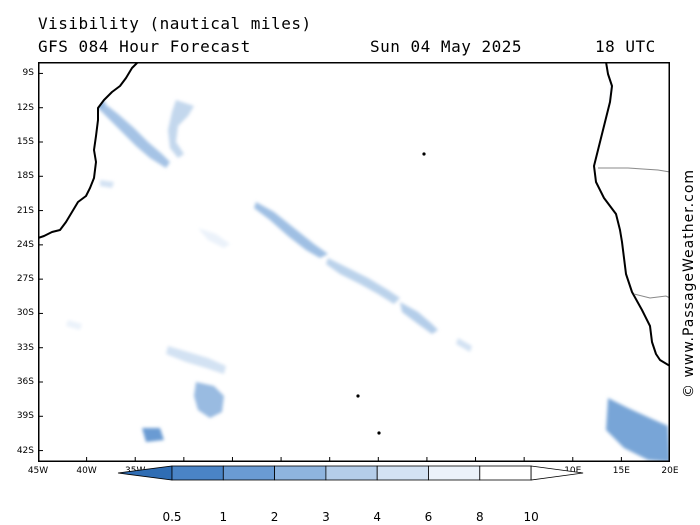 The width and height of the screenshot is (700, 525). What do you see at coordinates (358, 396) in the screenshot?
I see `island-tristan` at bounding box center [358, 396].